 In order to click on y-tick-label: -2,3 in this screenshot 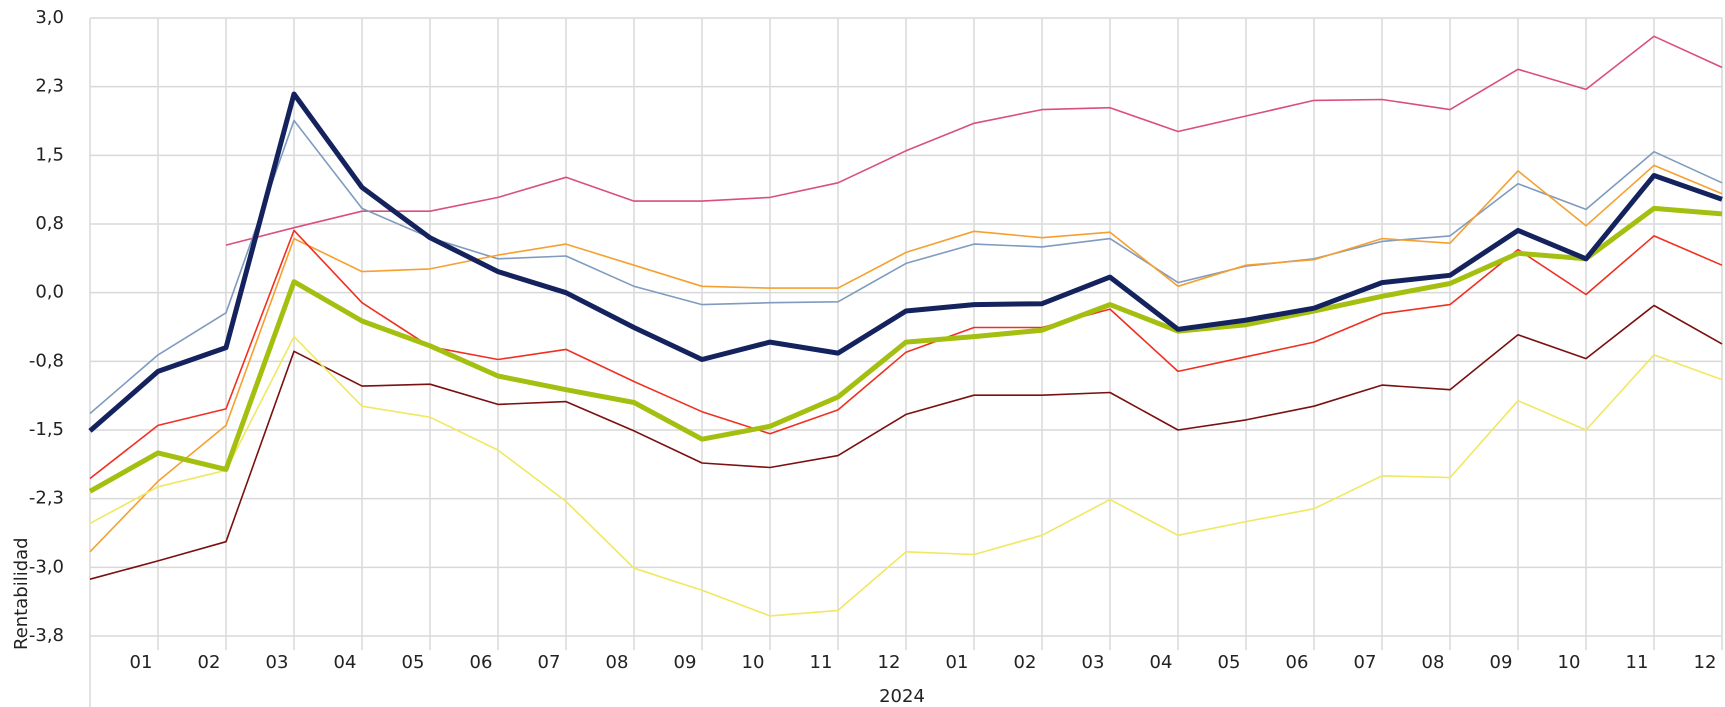, I will do `click(46, 498)`.